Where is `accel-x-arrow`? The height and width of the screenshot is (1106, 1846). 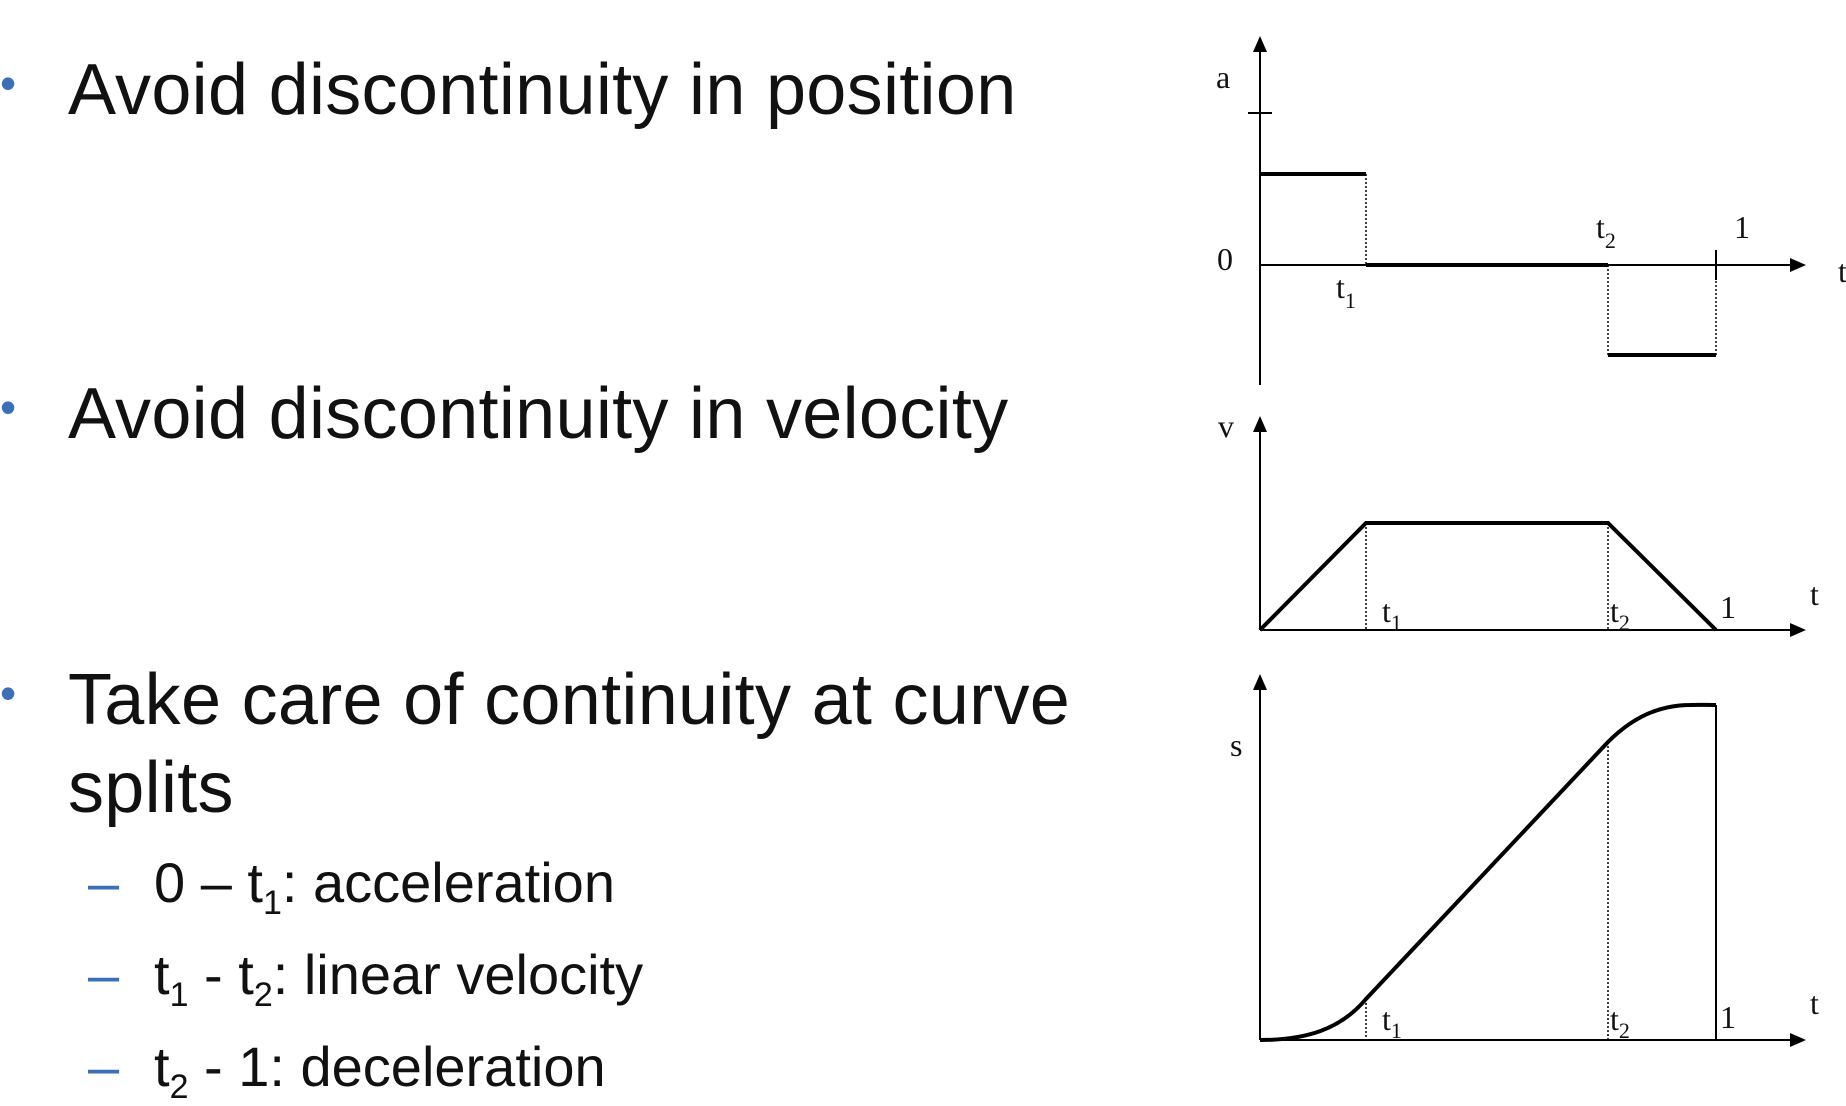
accel-x-arrow is located at coordinates (1798, 265).